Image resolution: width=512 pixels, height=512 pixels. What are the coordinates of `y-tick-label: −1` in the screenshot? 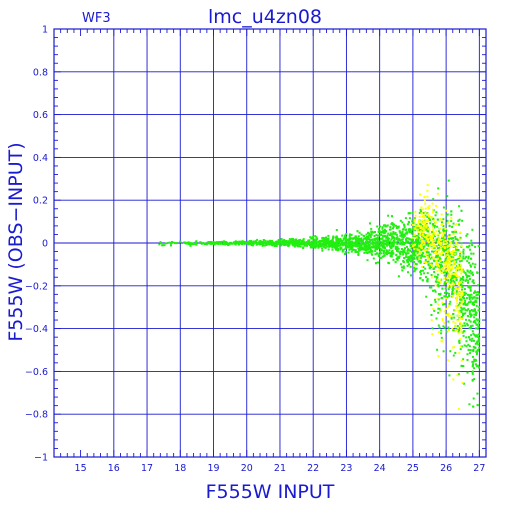 It's located at (41, 458).